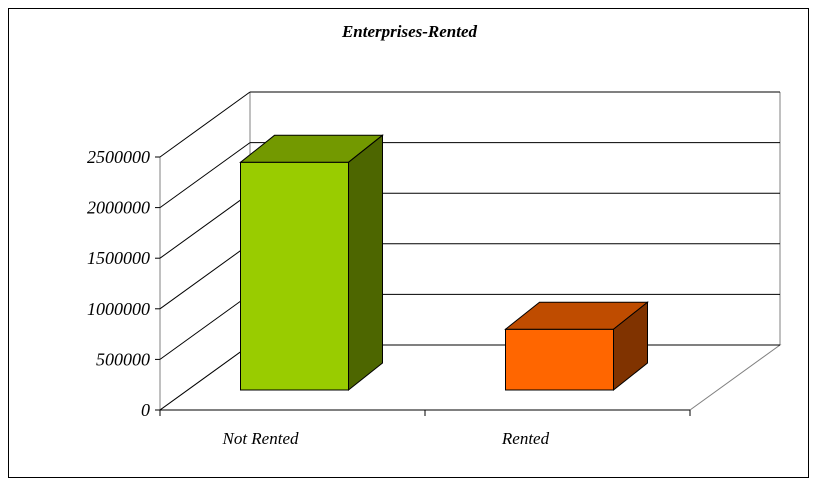 Image resolution: width=819 pixels, height=481 pixels. Describe the element at coordinates (409, 31) in the screenshot. I see `chart-title: Enterprises-Rented` at that location.